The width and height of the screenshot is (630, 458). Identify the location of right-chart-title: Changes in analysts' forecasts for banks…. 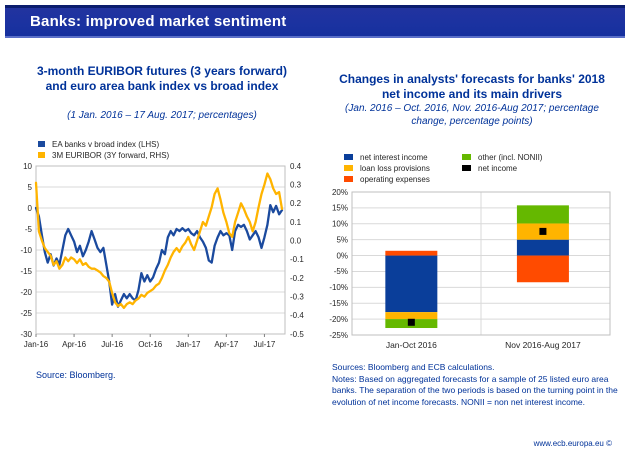
(472, 86).